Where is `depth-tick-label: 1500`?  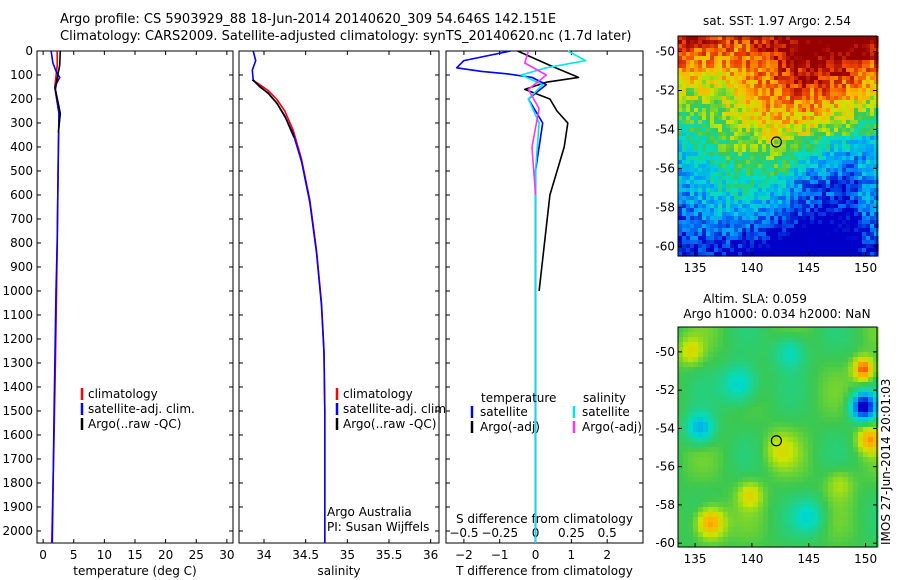
depth-tick-label: 1500 is located at coordinates (17, 411).